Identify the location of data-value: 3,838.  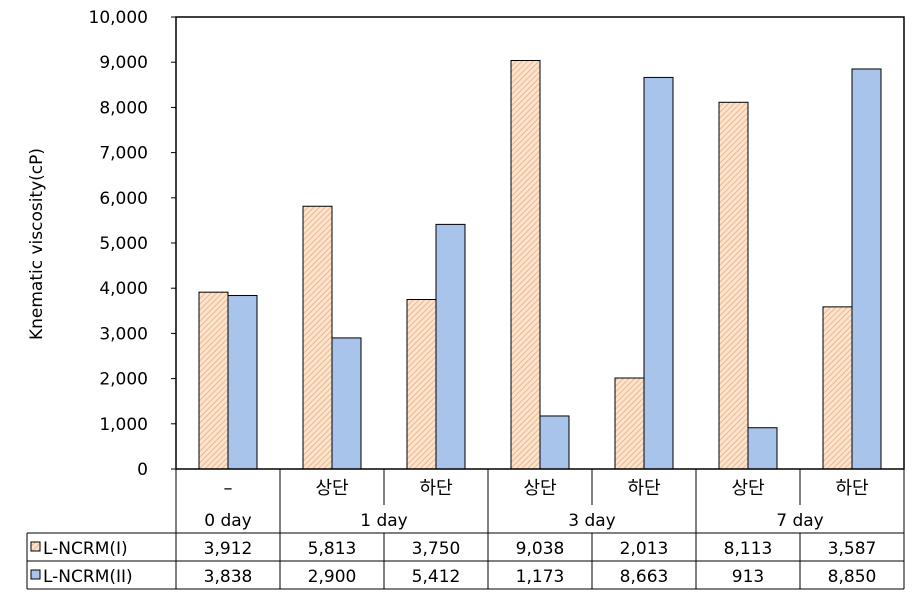
(228, 577).